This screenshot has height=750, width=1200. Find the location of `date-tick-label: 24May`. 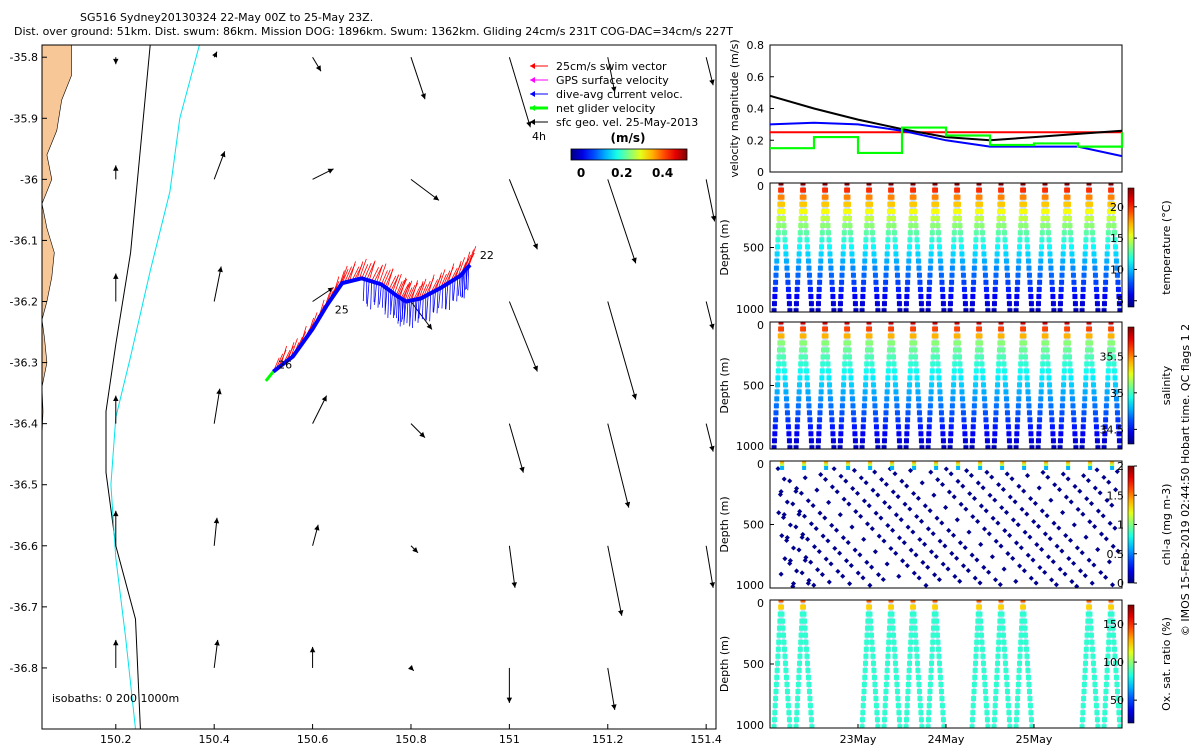

date-tick-label: 24May is located at coordinates (946, 739).